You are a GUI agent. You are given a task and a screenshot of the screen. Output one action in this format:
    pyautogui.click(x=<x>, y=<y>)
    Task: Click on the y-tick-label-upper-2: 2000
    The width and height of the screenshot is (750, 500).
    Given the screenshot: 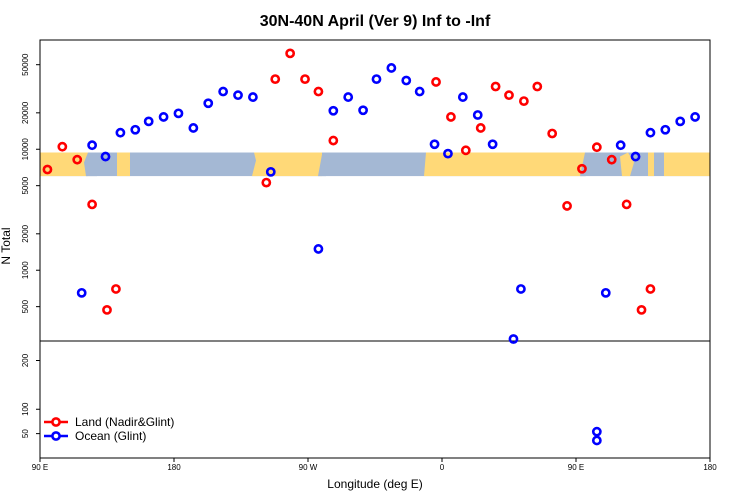 What is the action you would take?
    pyautogui.click(x=25, y=233)
    